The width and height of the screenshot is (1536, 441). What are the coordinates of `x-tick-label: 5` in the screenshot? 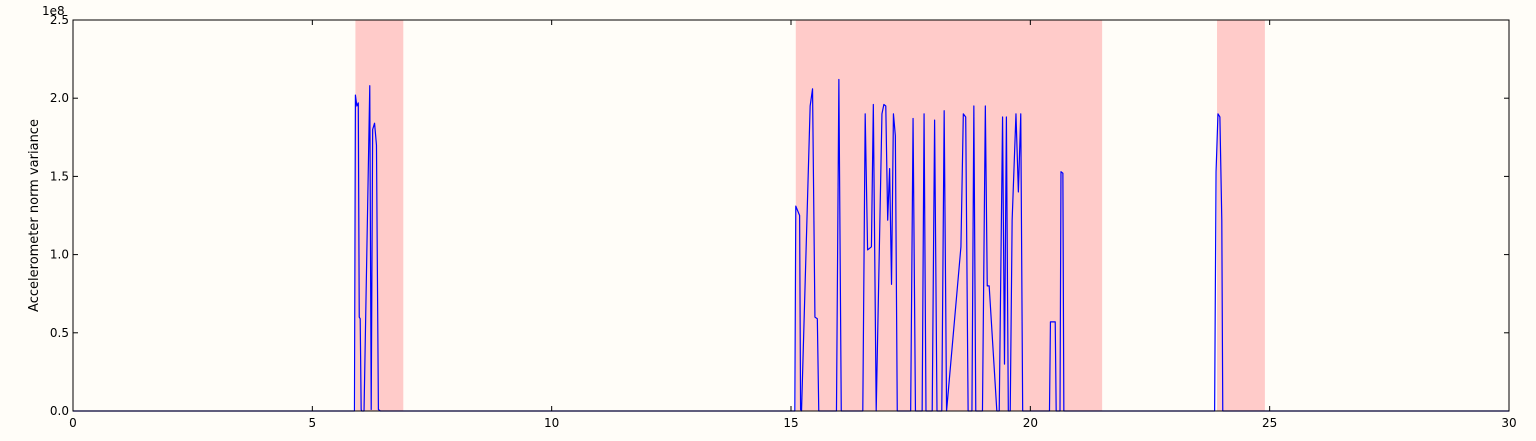 It's located at (313, 423).